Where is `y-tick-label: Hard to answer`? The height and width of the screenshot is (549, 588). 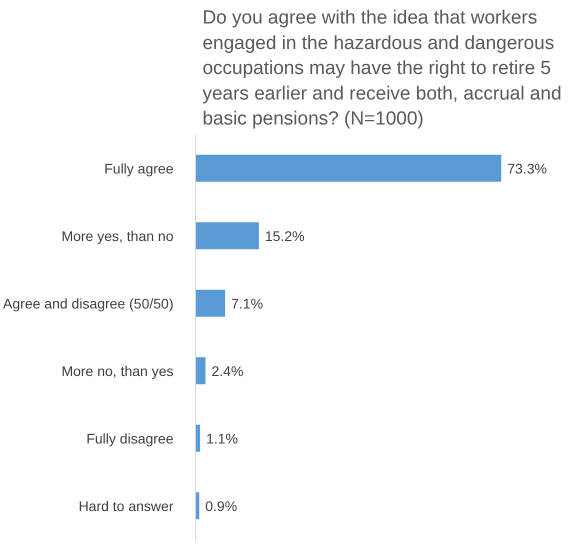
y-tick-label: Hard to answer is located at coordinates (126, 506).